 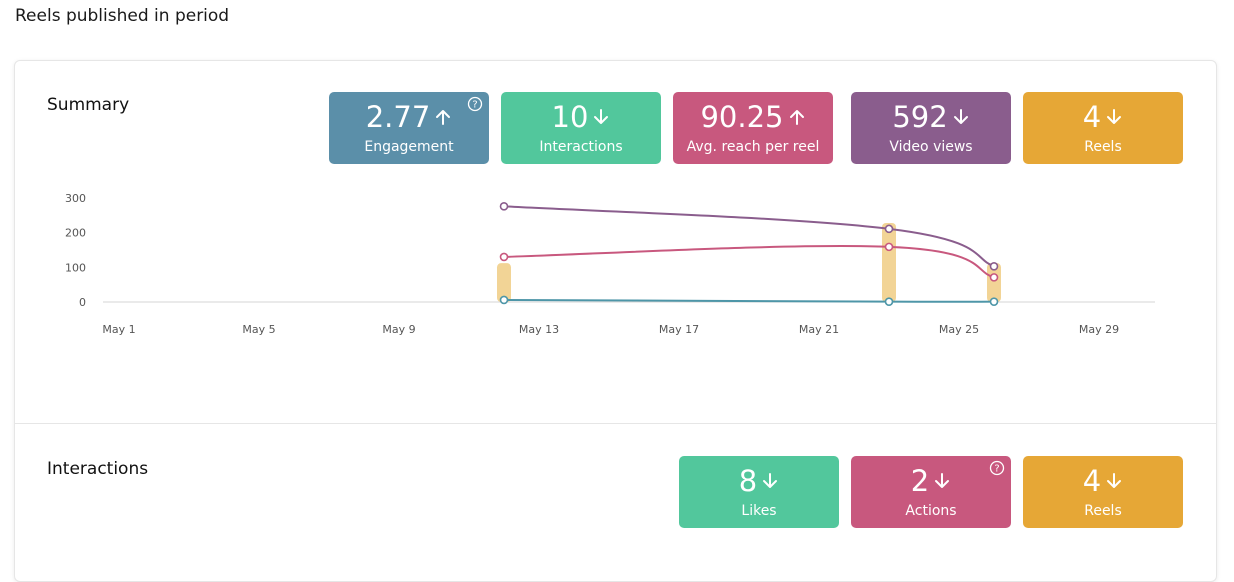 I want to click on kpi-value-row: 2.77, so click(x=409, y=117).